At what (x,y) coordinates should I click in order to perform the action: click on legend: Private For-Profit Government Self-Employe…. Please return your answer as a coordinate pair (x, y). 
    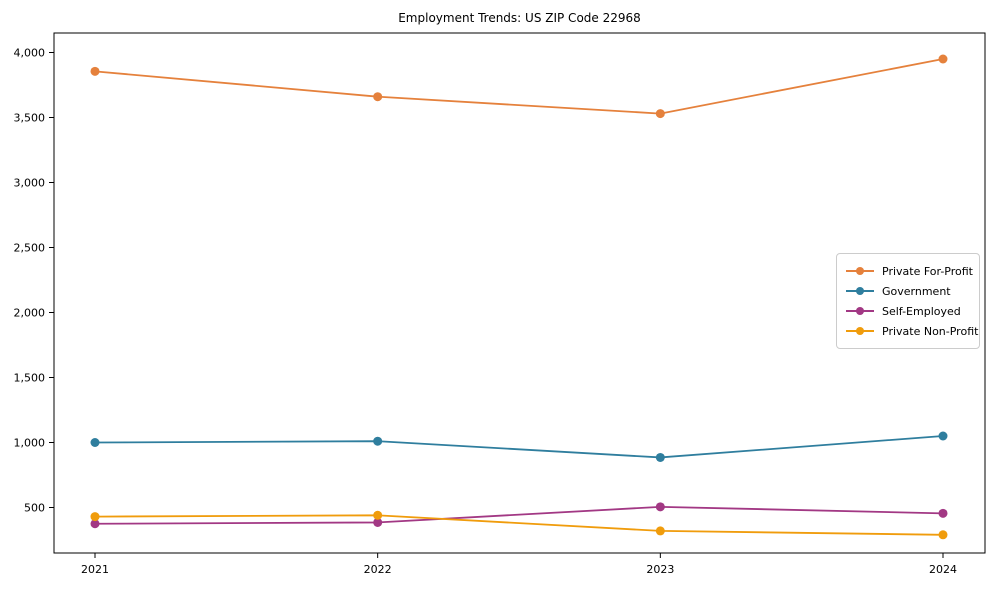
    Looking at the image, I should click on (908, 301).